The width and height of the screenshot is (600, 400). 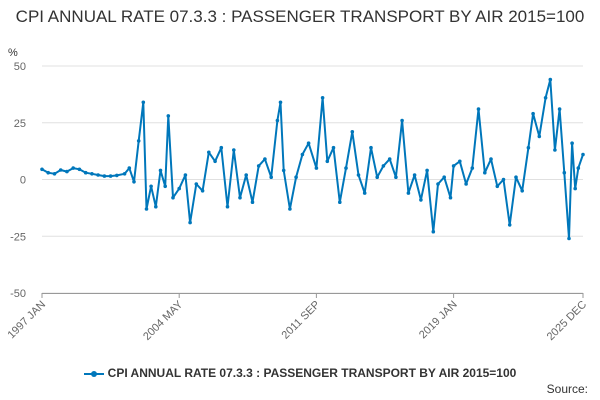 I want to click on source-label: Source:, so click(x=567, y=389).